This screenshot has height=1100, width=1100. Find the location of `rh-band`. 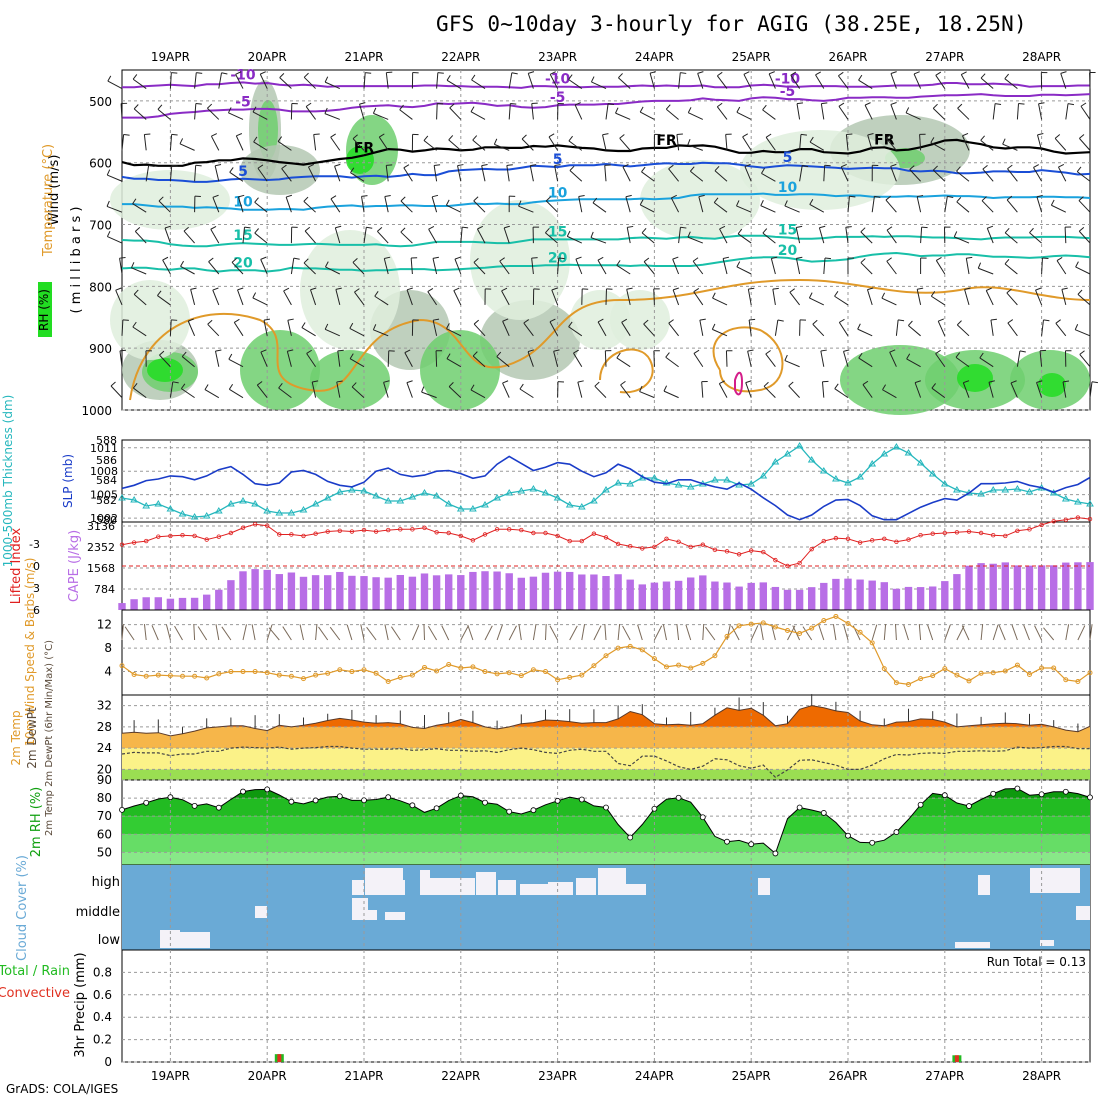

rh-band is located at coordinates (606, 858).